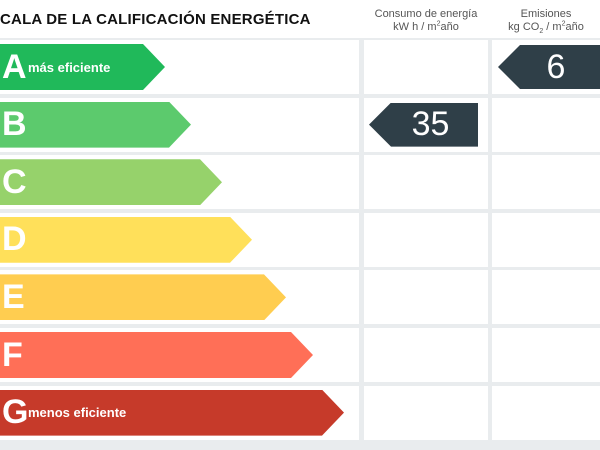 The image size is (600, 450). I want to click on emisiones-cell-d, so click(546, 239).